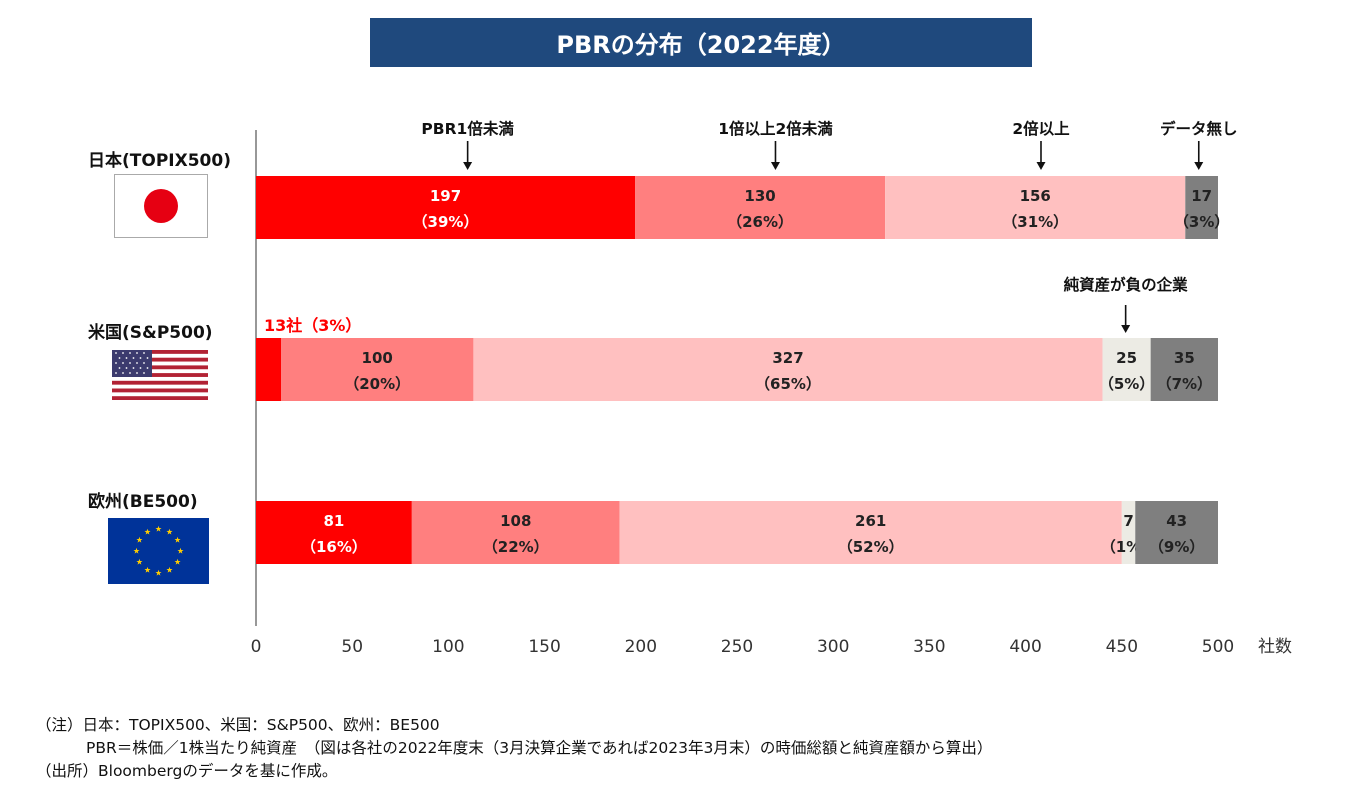  Describe the element at coordinates (160, 375) in the screenshot. I see `us-flag-icon` at that location.